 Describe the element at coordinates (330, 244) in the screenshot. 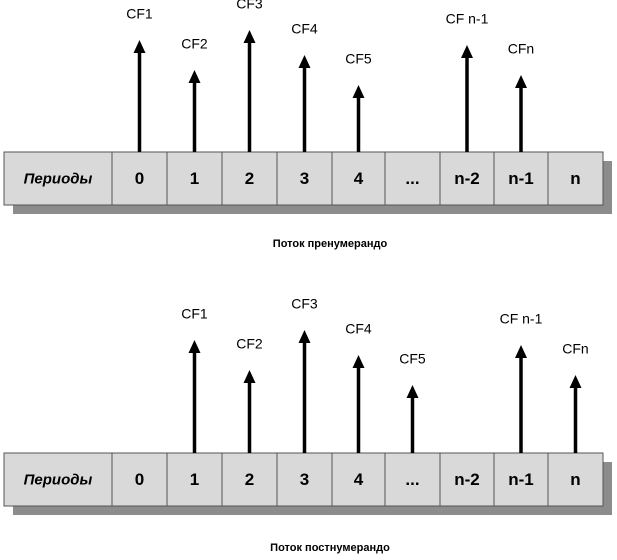

I see `caption: Поток пренумерандо` at that location.